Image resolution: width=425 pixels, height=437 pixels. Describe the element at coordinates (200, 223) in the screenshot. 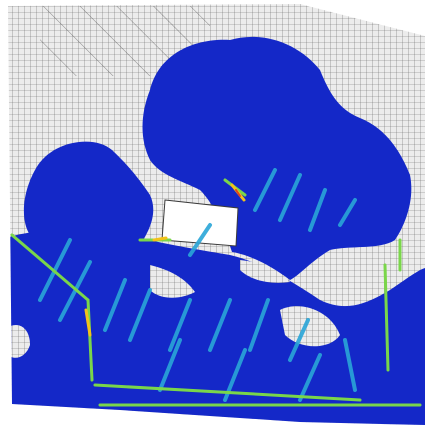

I see `opening-hole` at that location.